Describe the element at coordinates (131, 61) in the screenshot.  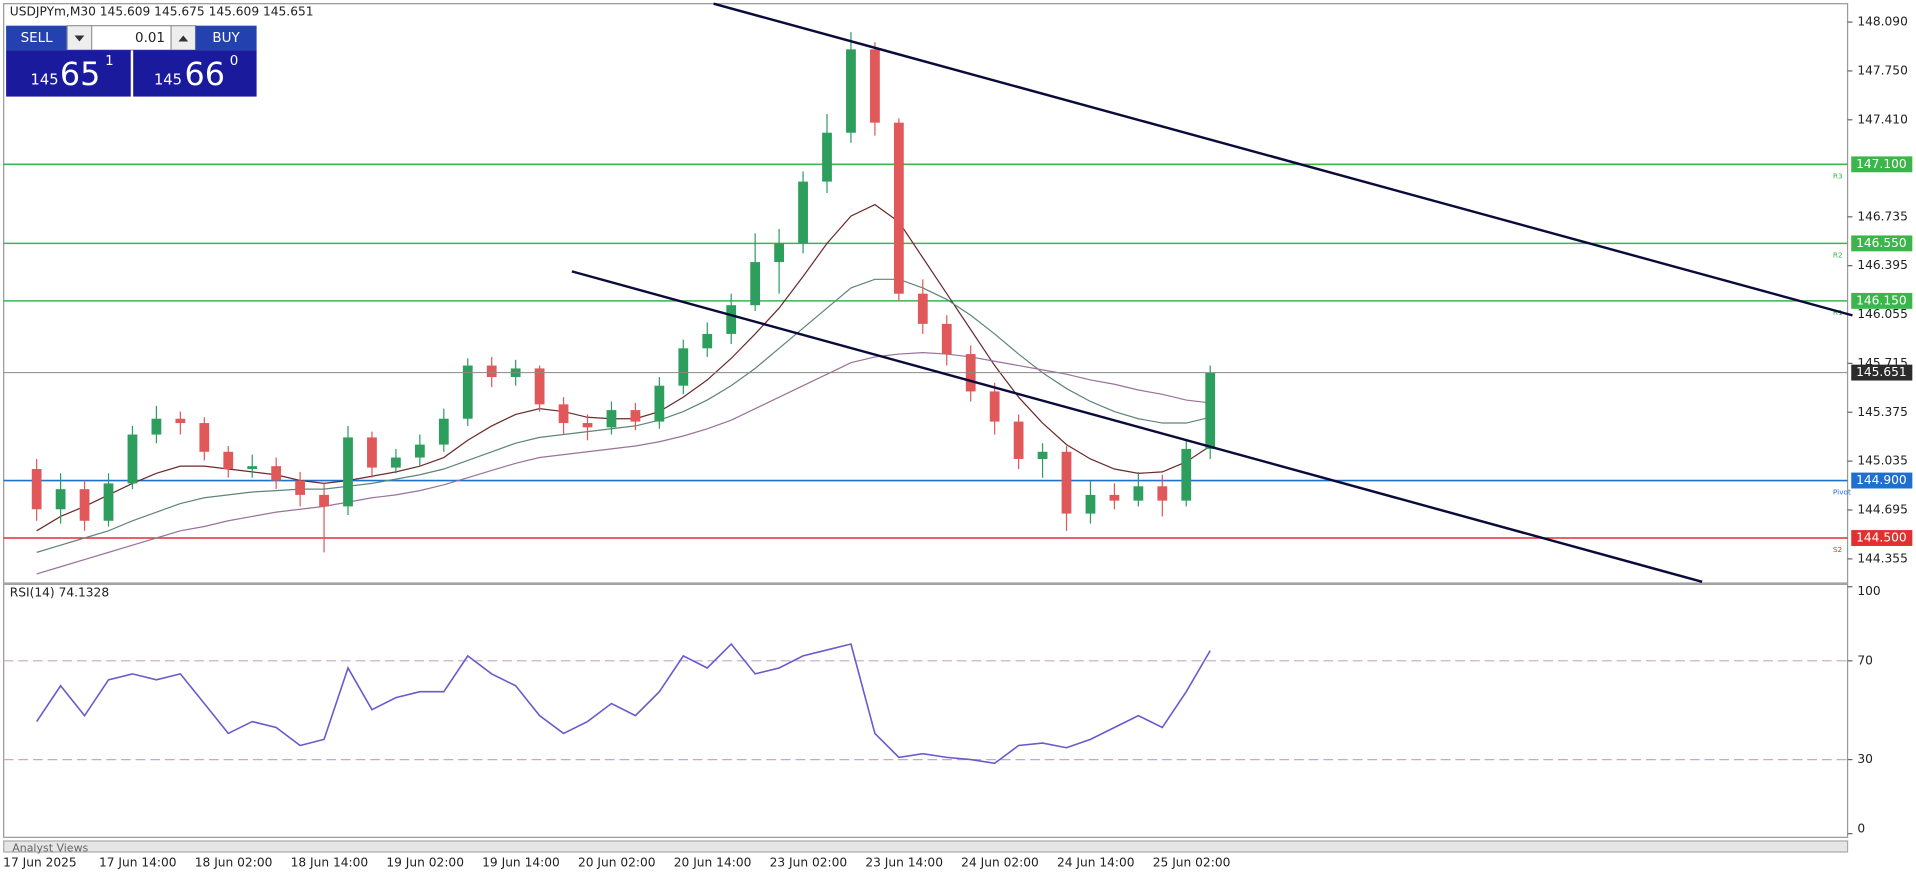
I see `trade-panel: SELL 0.01 BUY 145 65 1 145 66 0` at that location.